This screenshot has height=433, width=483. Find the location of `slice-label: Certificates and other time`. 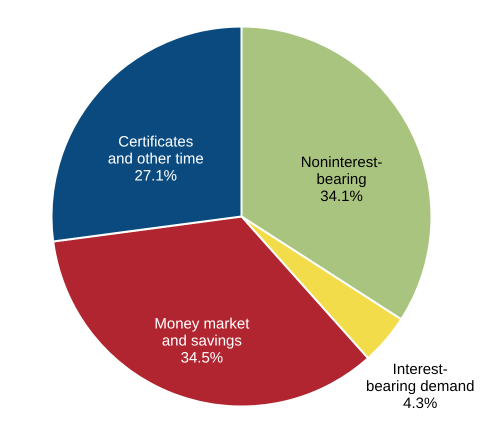

slice-label: Certificates and other time is located at coordinates (156, 150).